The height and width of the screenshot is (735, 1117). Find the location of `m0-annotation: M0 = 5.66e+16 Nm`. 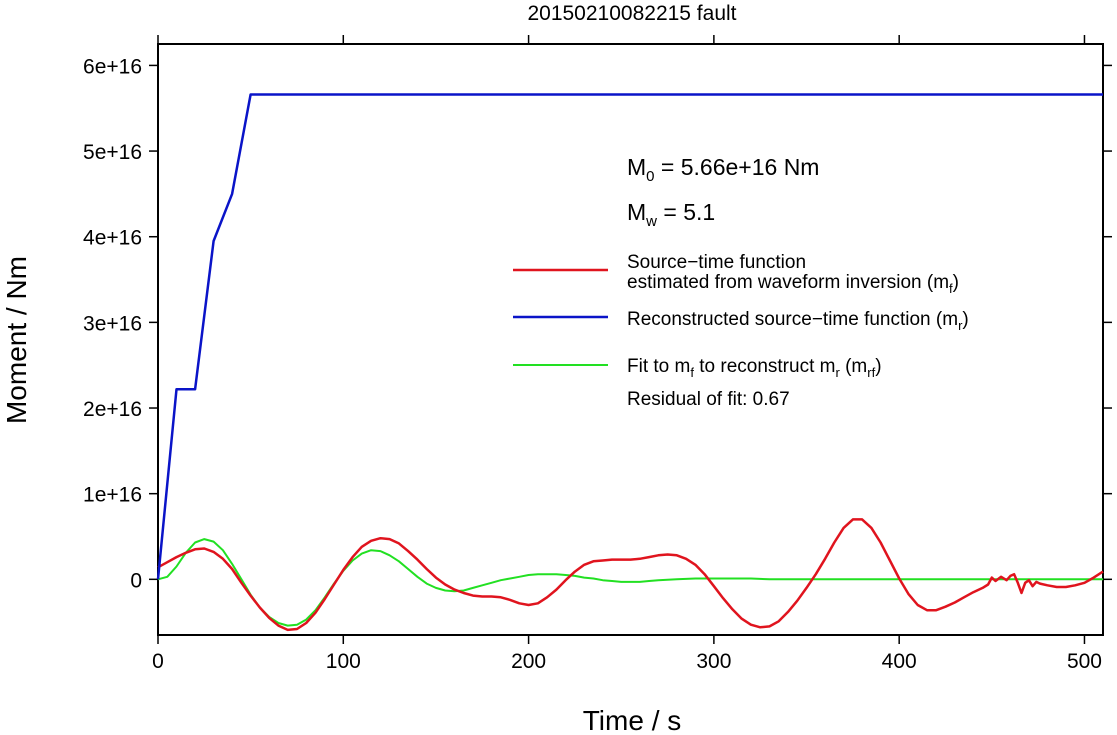

m0-annotation: M0 = 5.66e+16 Nm is located at coordinates (723, 169).